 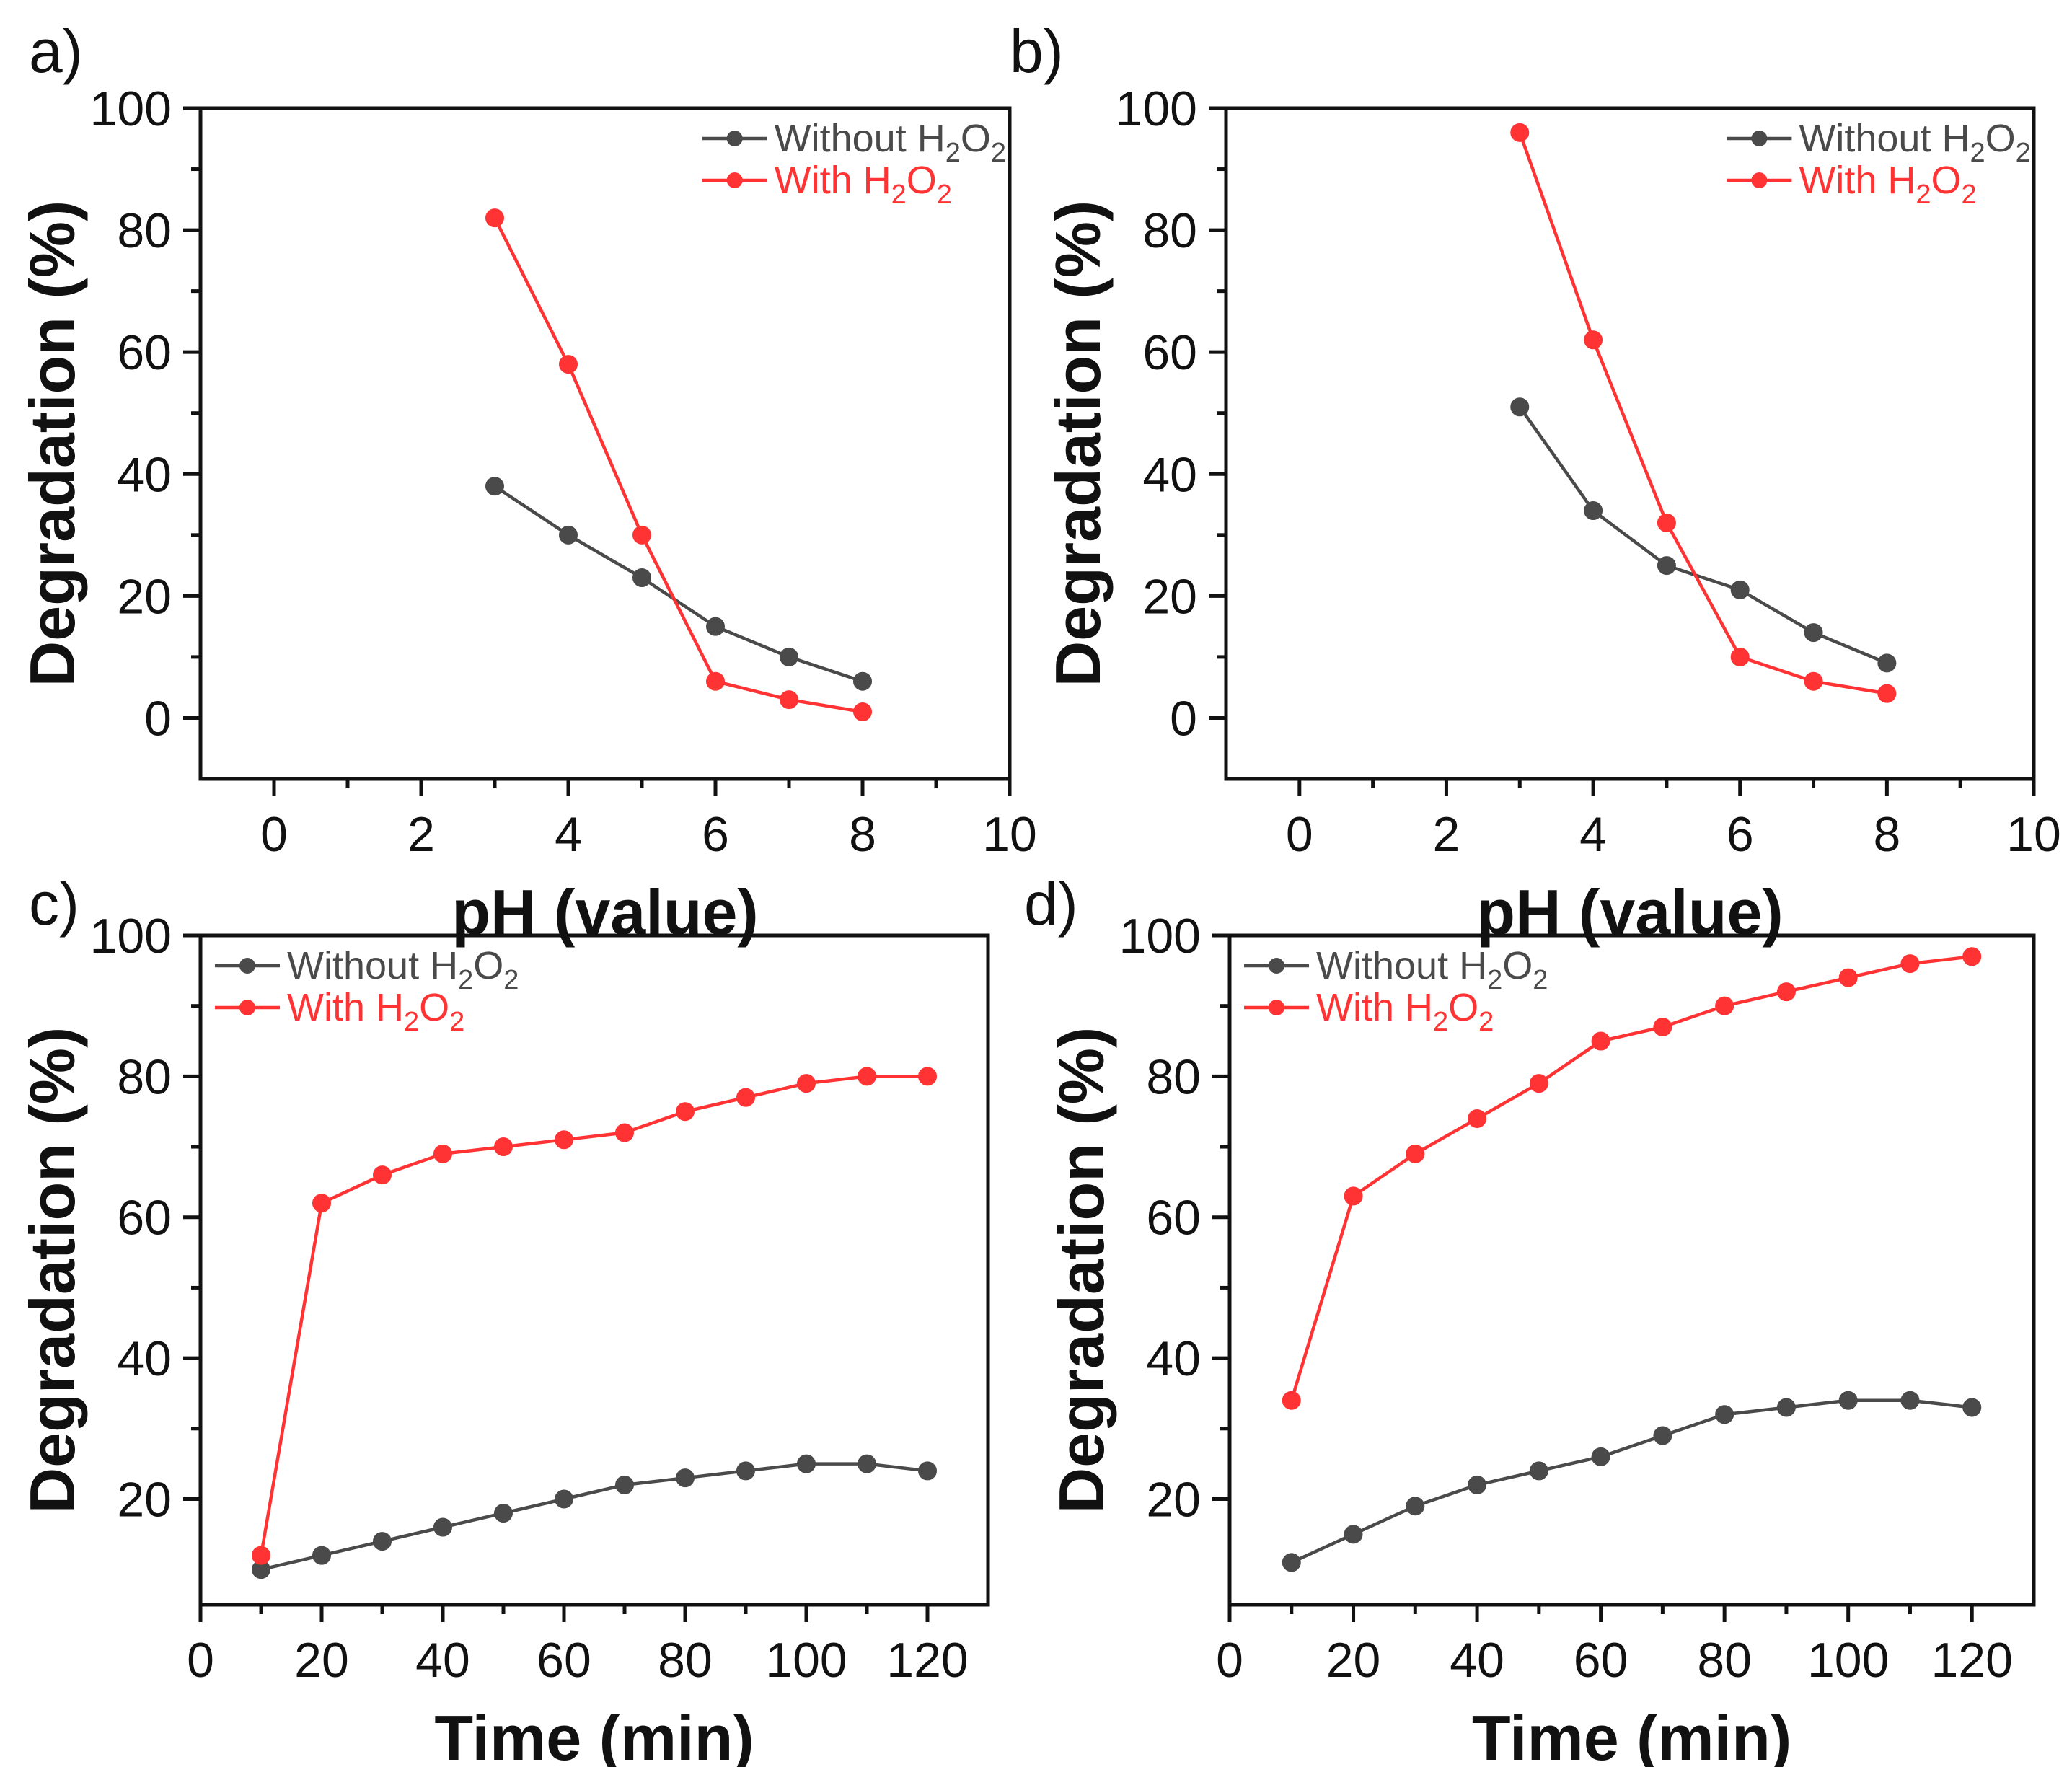 What do you see at coordinates (144, 1076) in the screenshot?
I see `y-tick-label: 80` at bounding box center [144, 1076].